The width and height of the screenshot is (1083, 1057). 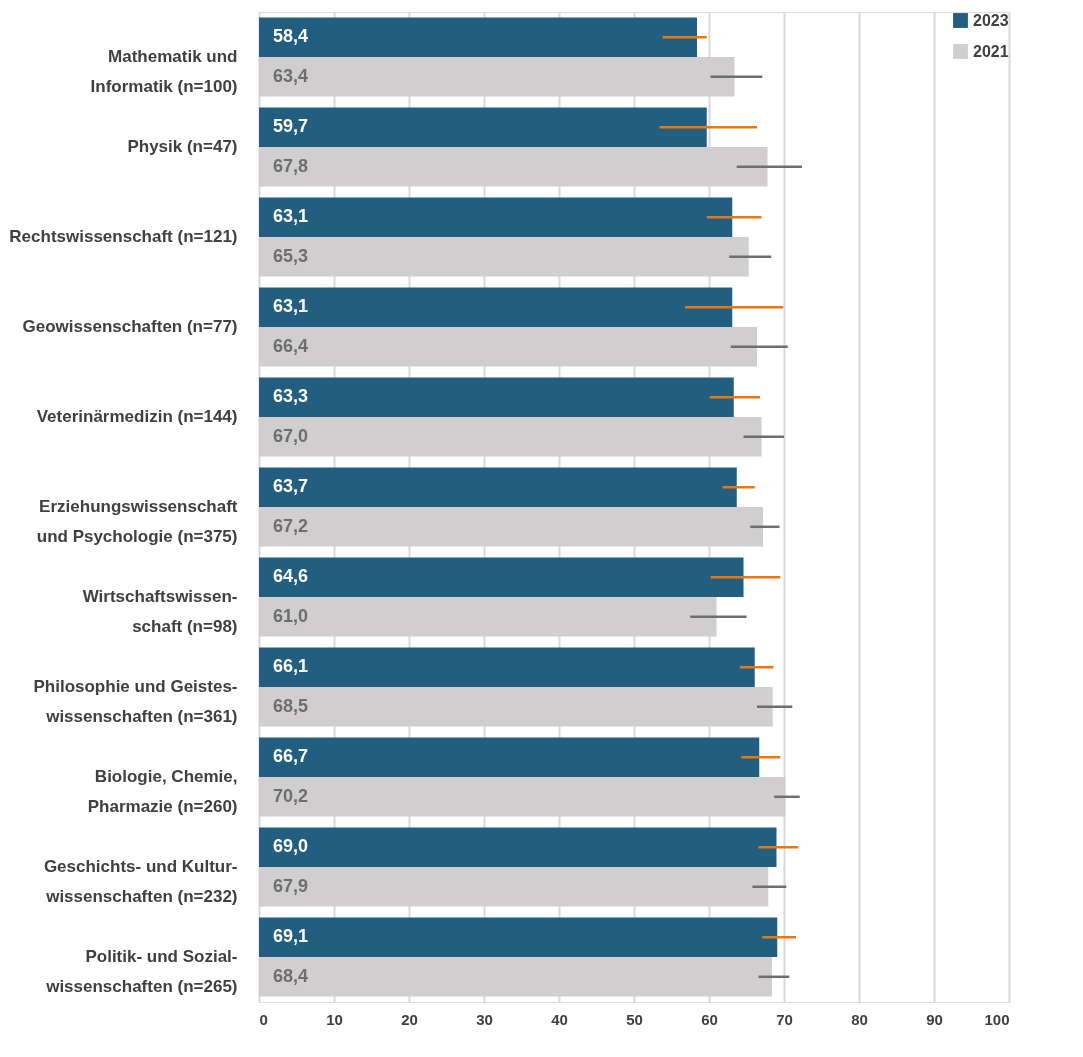 What do you see at coordinates (291, 165) in the screenshot?
I see `data-label: 67,8` at bounding box center [291, 165].